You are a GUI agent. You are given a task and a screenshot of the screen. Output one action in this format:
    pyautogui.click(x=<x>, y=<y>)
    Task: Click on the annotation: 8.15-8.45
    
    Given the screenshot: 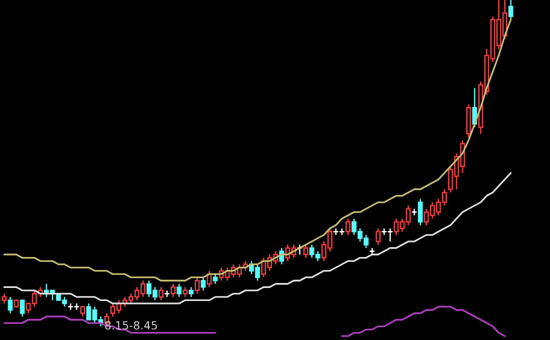 What is the action you would take?
    pyautogui.click(x=131, y=325)
    